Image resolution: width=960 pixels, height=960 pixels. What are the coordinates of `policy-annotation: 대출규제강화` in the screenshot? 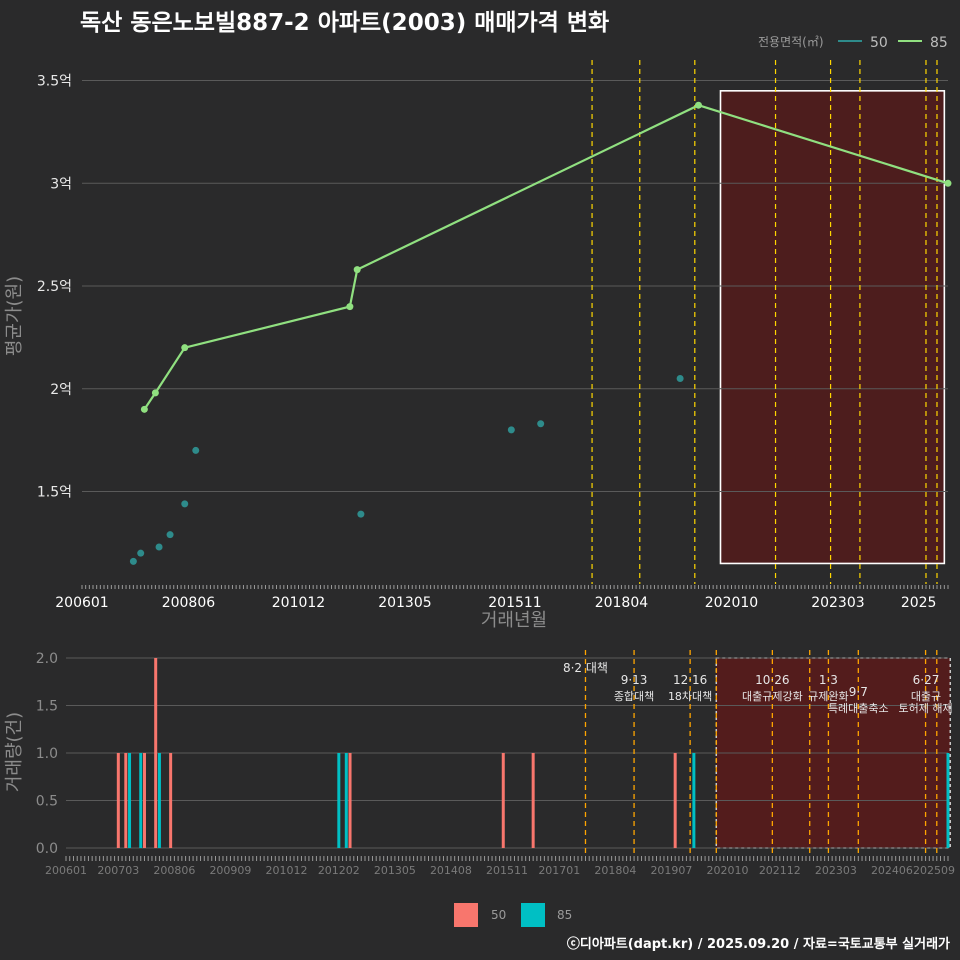 It's located at (772, 696).